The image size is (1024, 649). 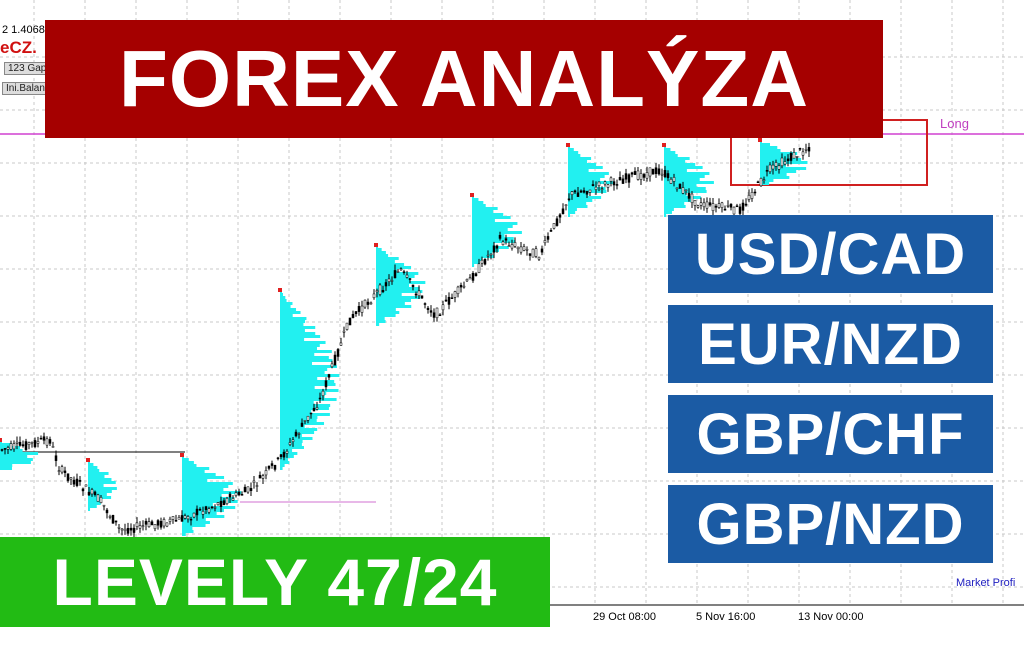 I want to click on pair-label: GBP/CHF, so click(x=830, y=434).